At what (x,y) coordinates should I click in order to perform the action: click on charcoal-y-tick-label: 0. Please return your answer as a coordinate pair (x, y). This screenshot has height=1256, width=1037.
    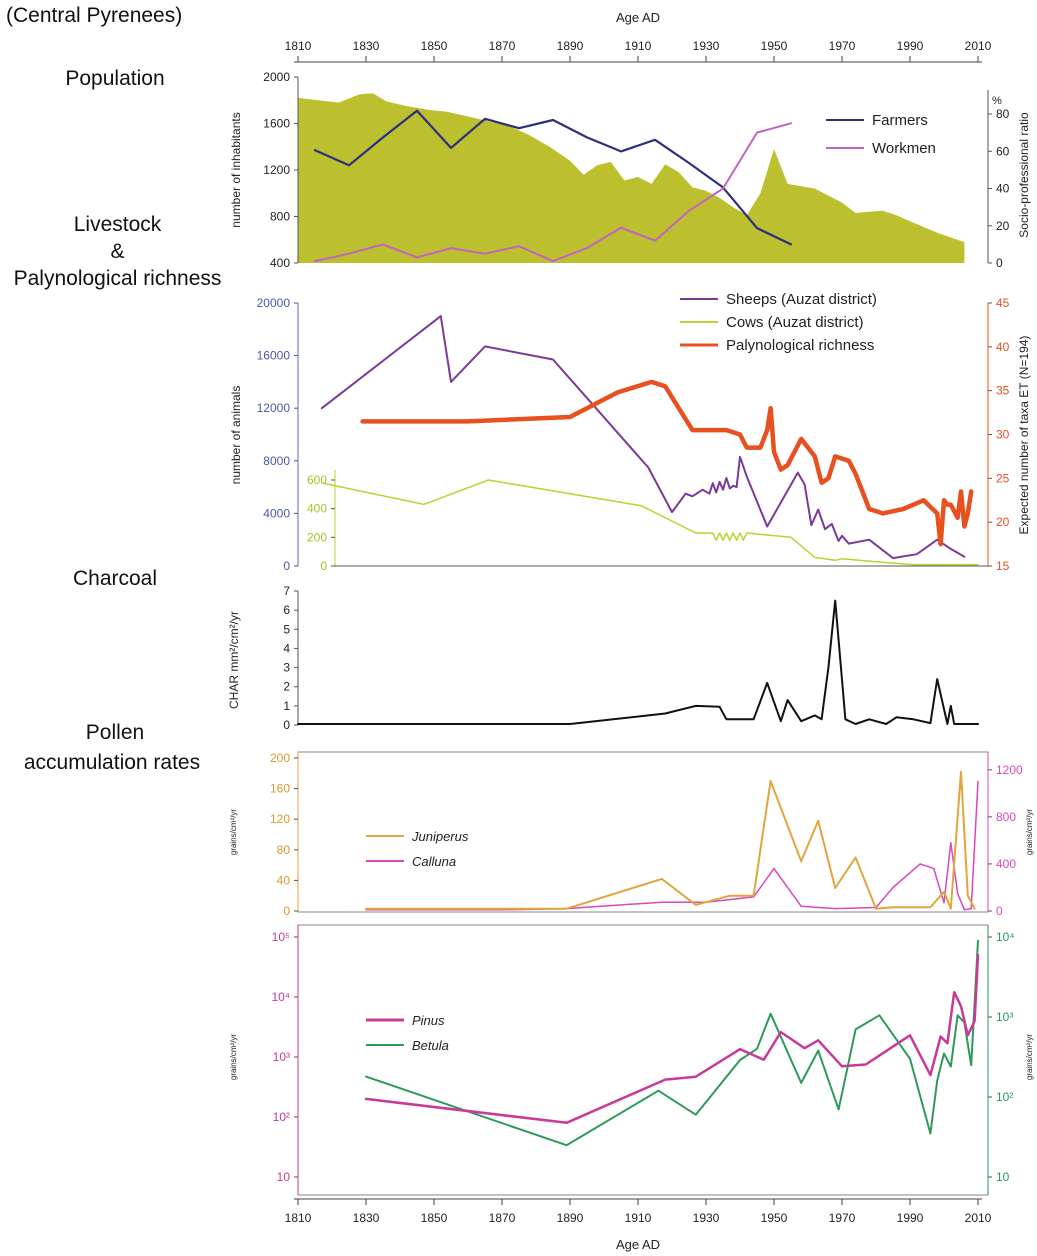
    Looking at the image, I should click on (286, 725).